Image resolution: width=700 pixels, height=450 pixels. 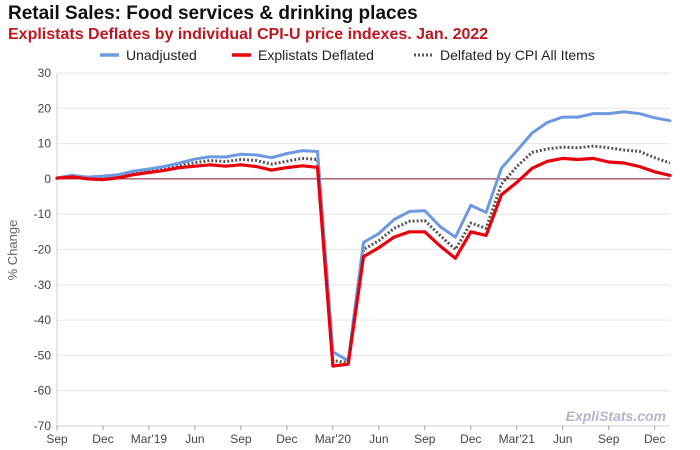 I want to click on y-axis-ticks: 30 20 10 0 -10 -20 -30 -40 -50 -60 -70, so click(x=43, y=249).